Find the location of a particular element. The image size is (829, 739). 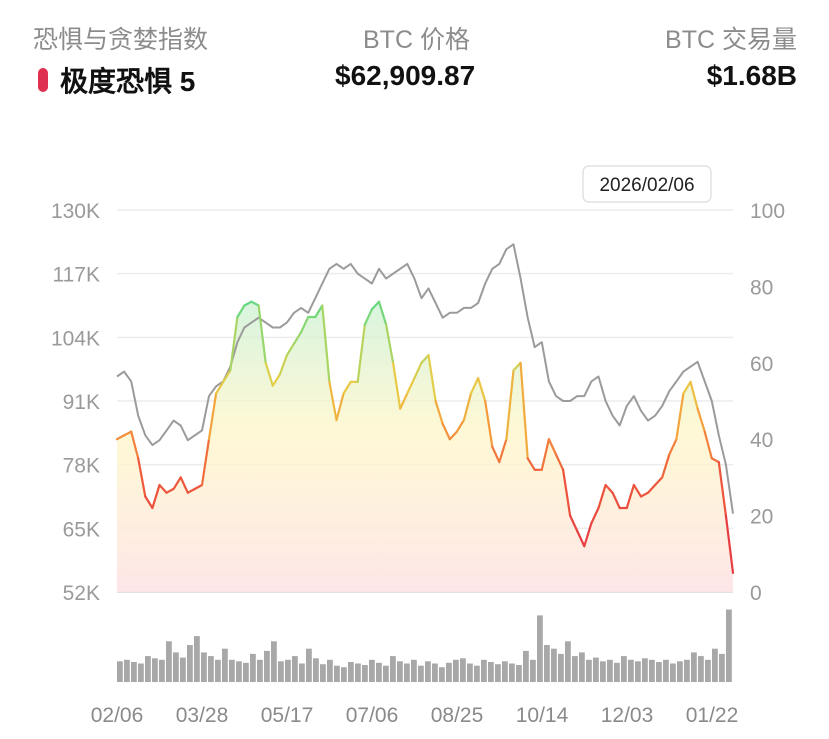

date-tick: 03/28 is located at coordinates (202, 715).